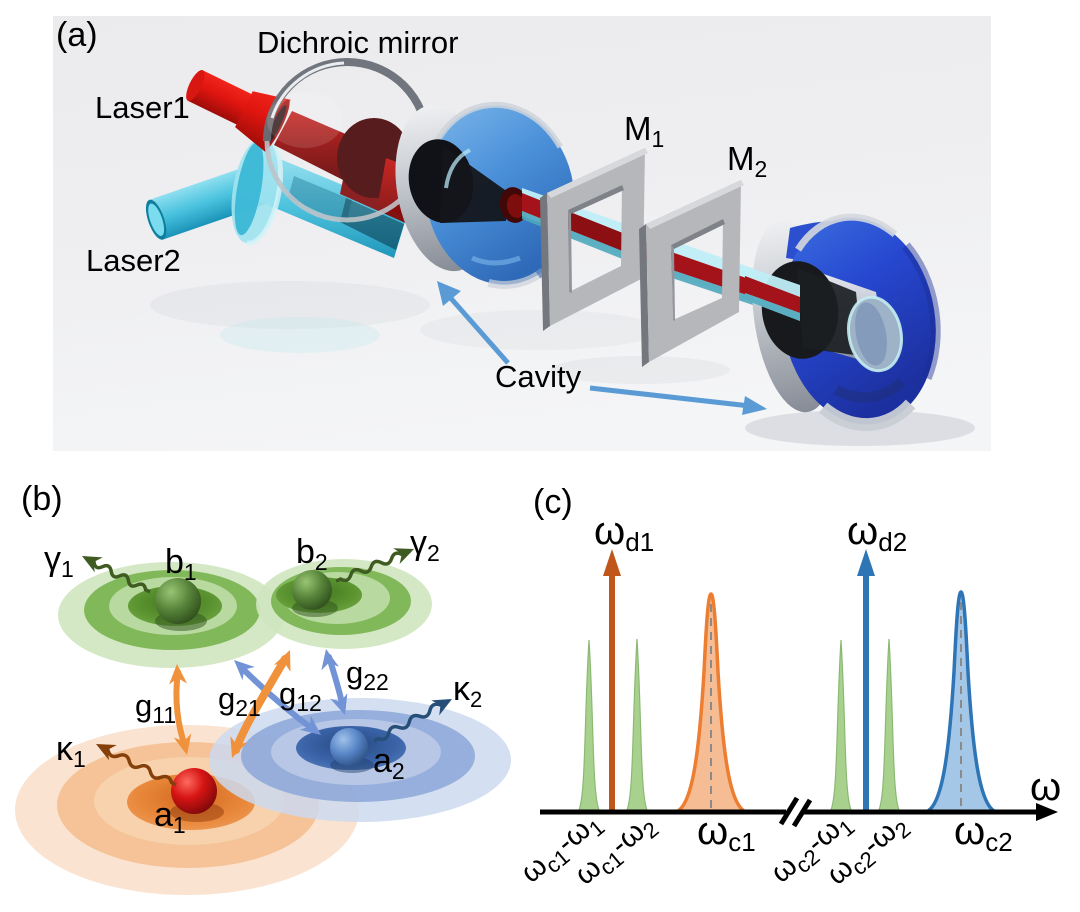 The image size is (1080, 912). I want to click on svg-text: ωc1, so click(726, 833).